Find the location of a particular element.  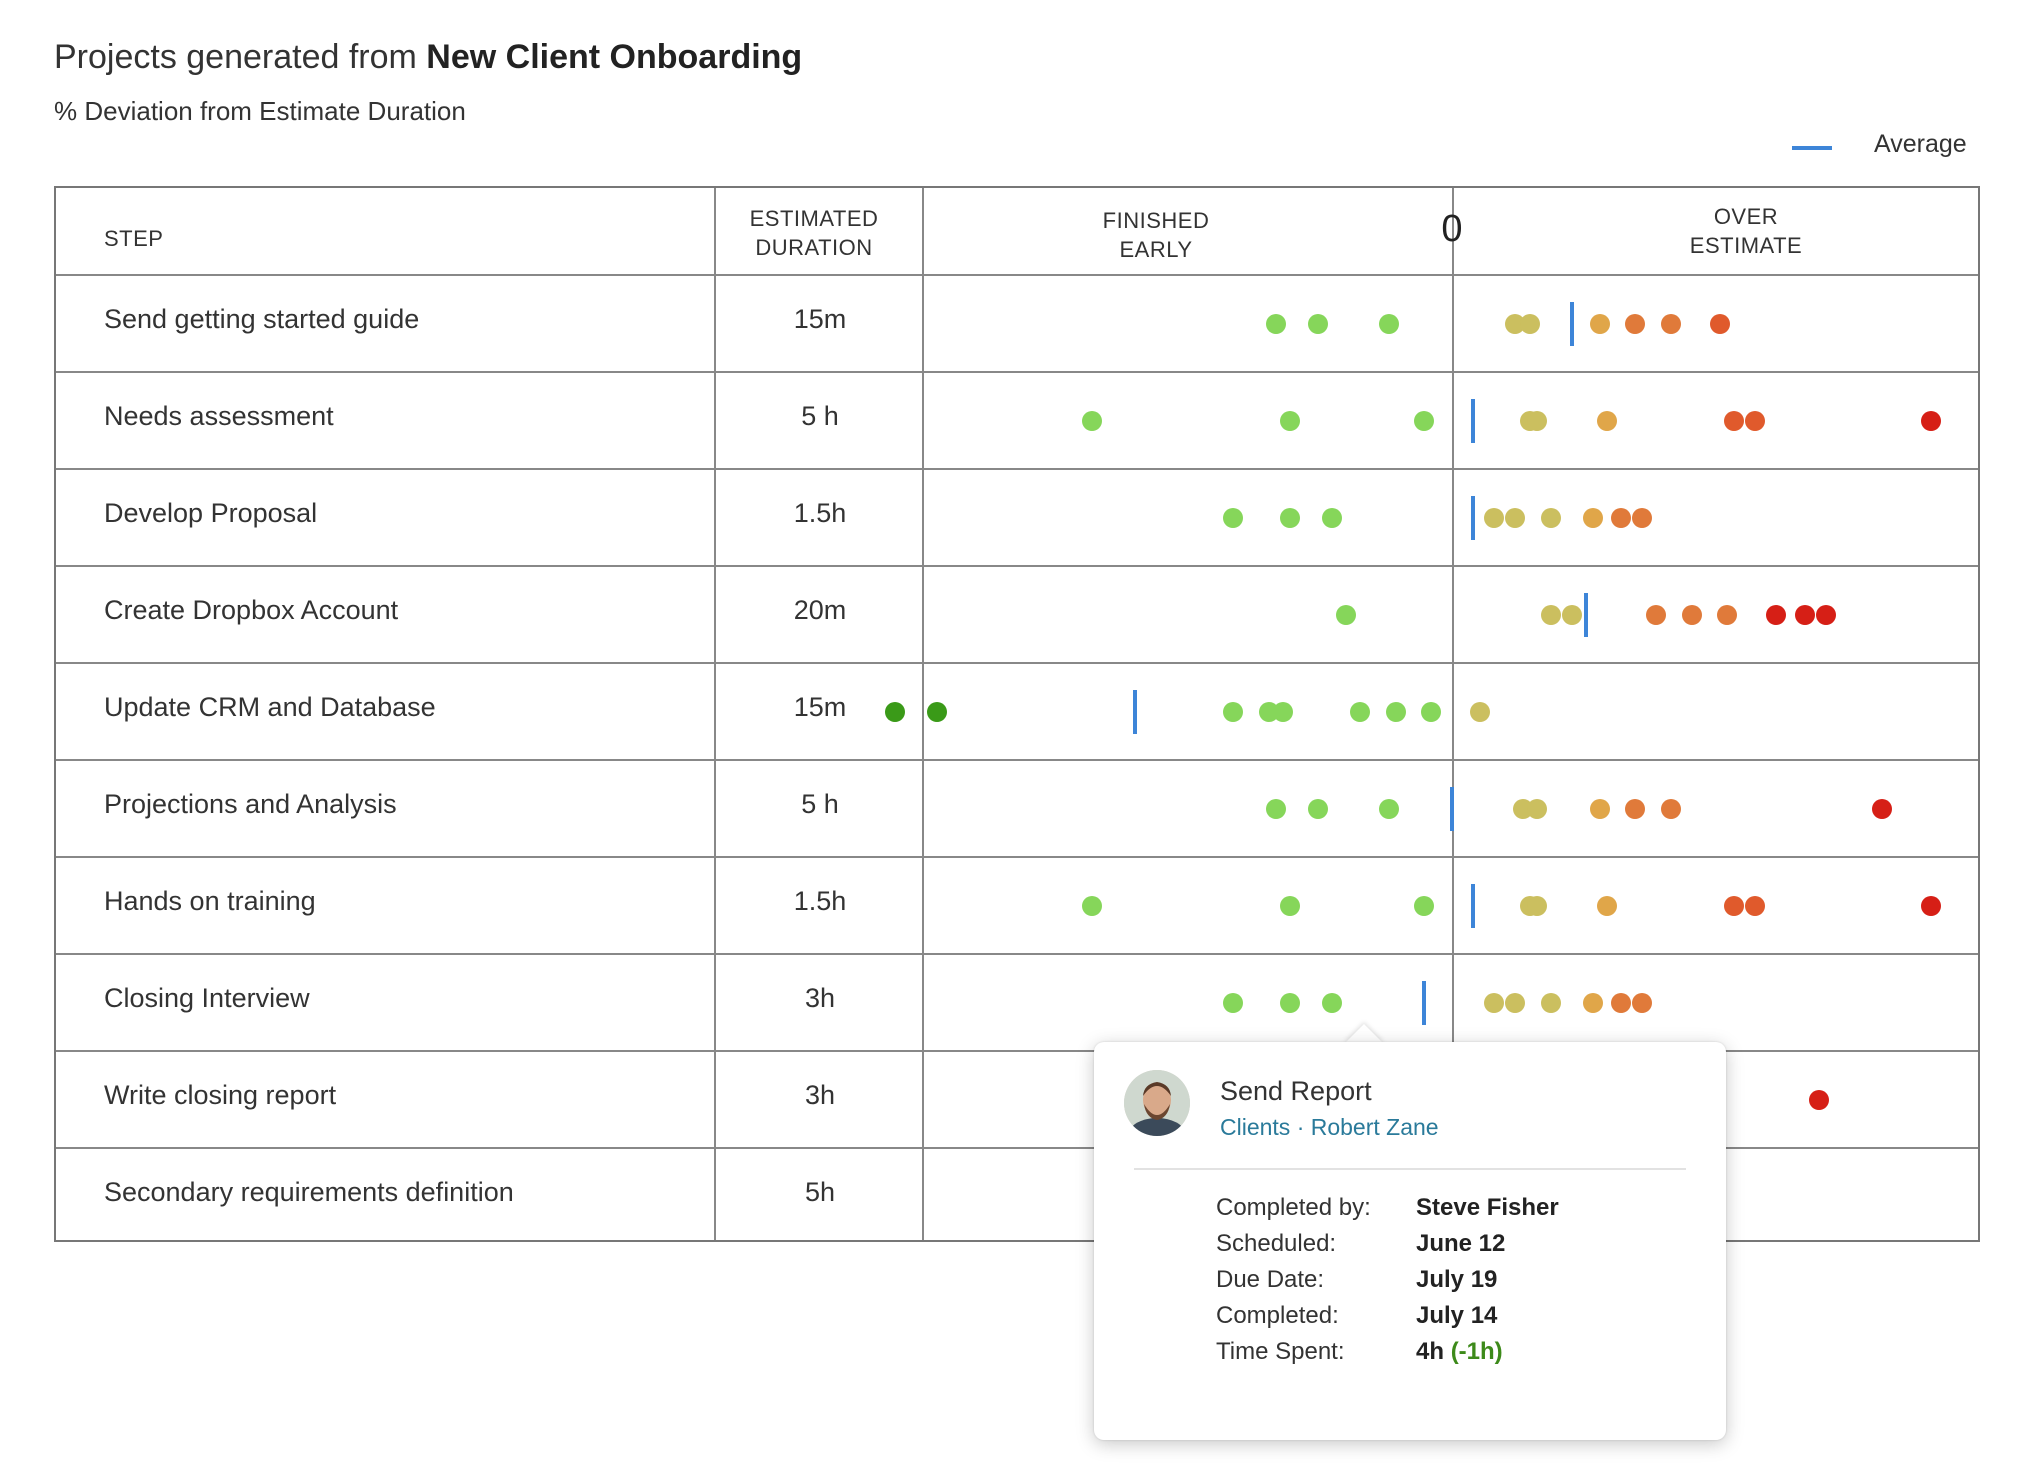

zero-axis-line is located at coordinates (1453, 714).